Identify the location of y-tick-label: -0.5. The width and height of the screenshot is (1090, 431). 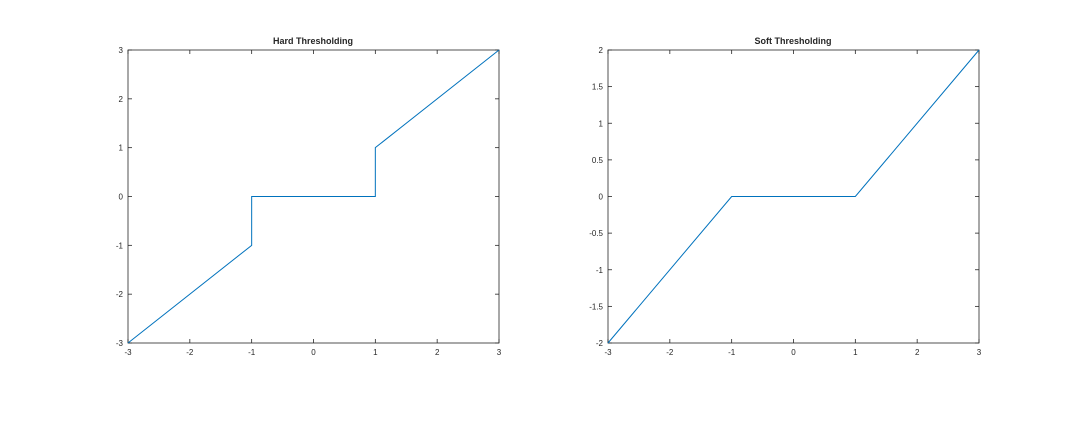
(596, 233).